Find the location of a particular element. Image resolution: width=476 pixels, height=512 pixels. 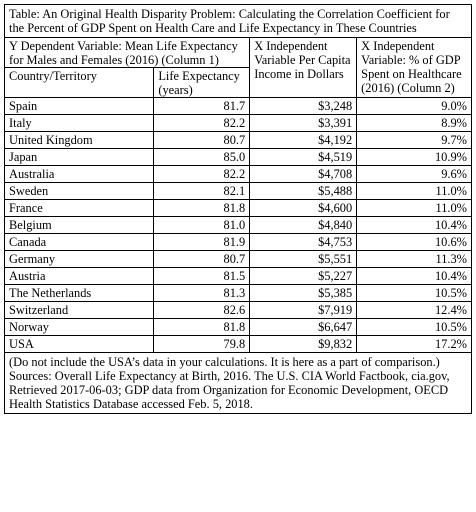

income-cell: $9,832 is located at coordinates (303, 344).